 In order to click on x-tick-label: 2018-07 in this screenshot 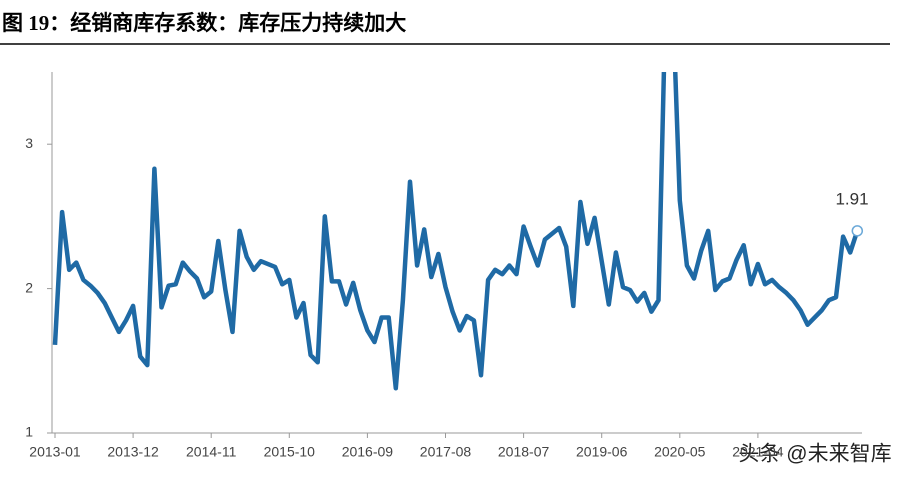, I will do `click(524, 452)`.